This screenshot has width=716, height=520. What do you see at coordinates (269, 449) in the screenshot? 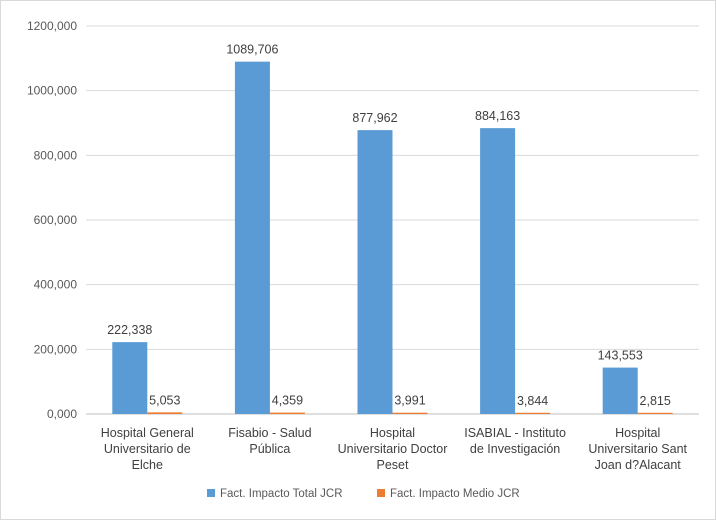
I see `x-category-label-line: Pública` at bounding box center [269, 449].